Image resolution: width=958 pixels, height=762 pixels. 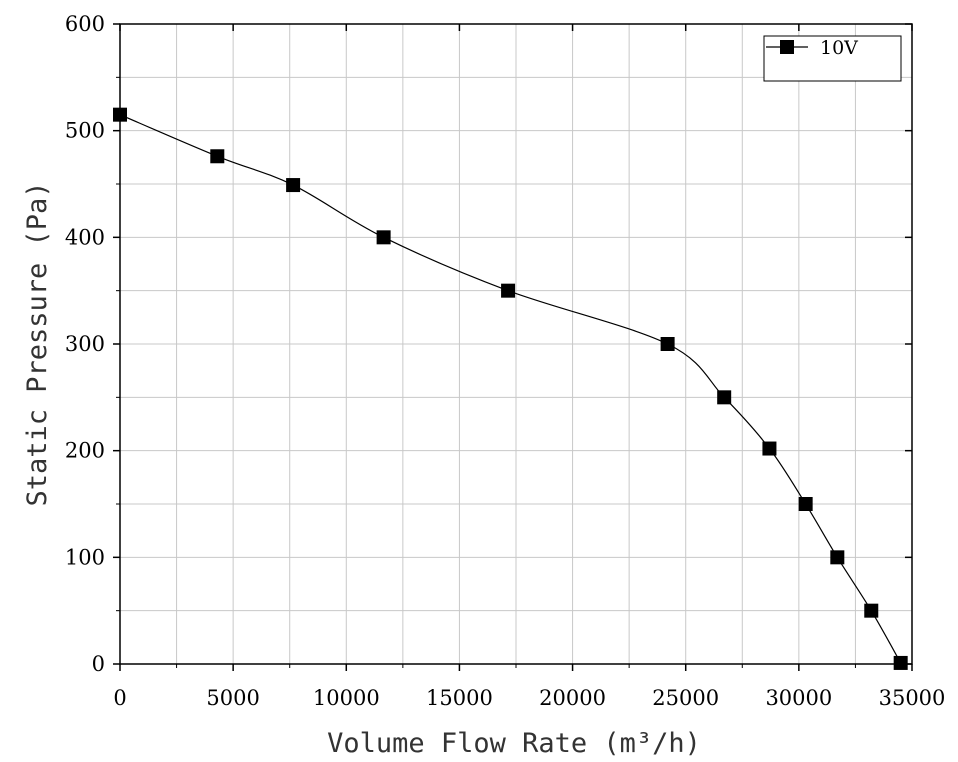 What do you see at coordinates (787, 47) in the screenshot?
I see `legend-marker` at bounding box center [787, 47].